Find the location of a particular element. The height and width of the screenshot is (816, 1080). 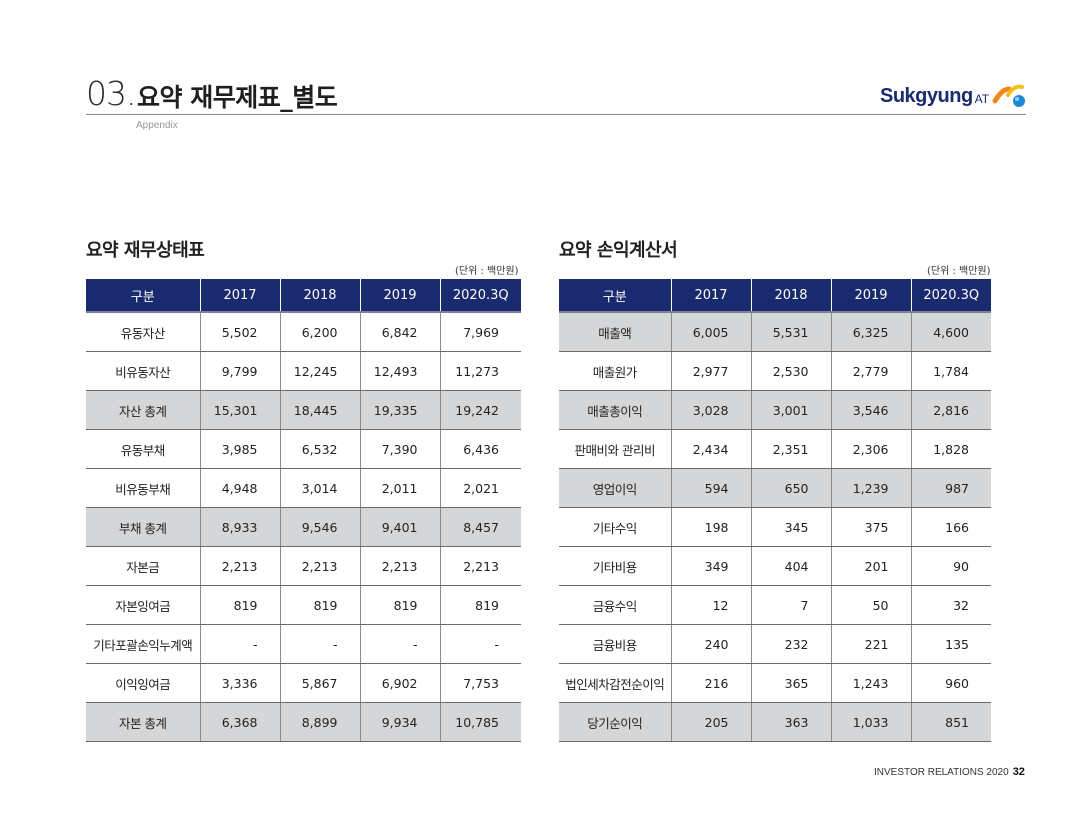

table-cell: 650 is located at coordinates (790, 488).